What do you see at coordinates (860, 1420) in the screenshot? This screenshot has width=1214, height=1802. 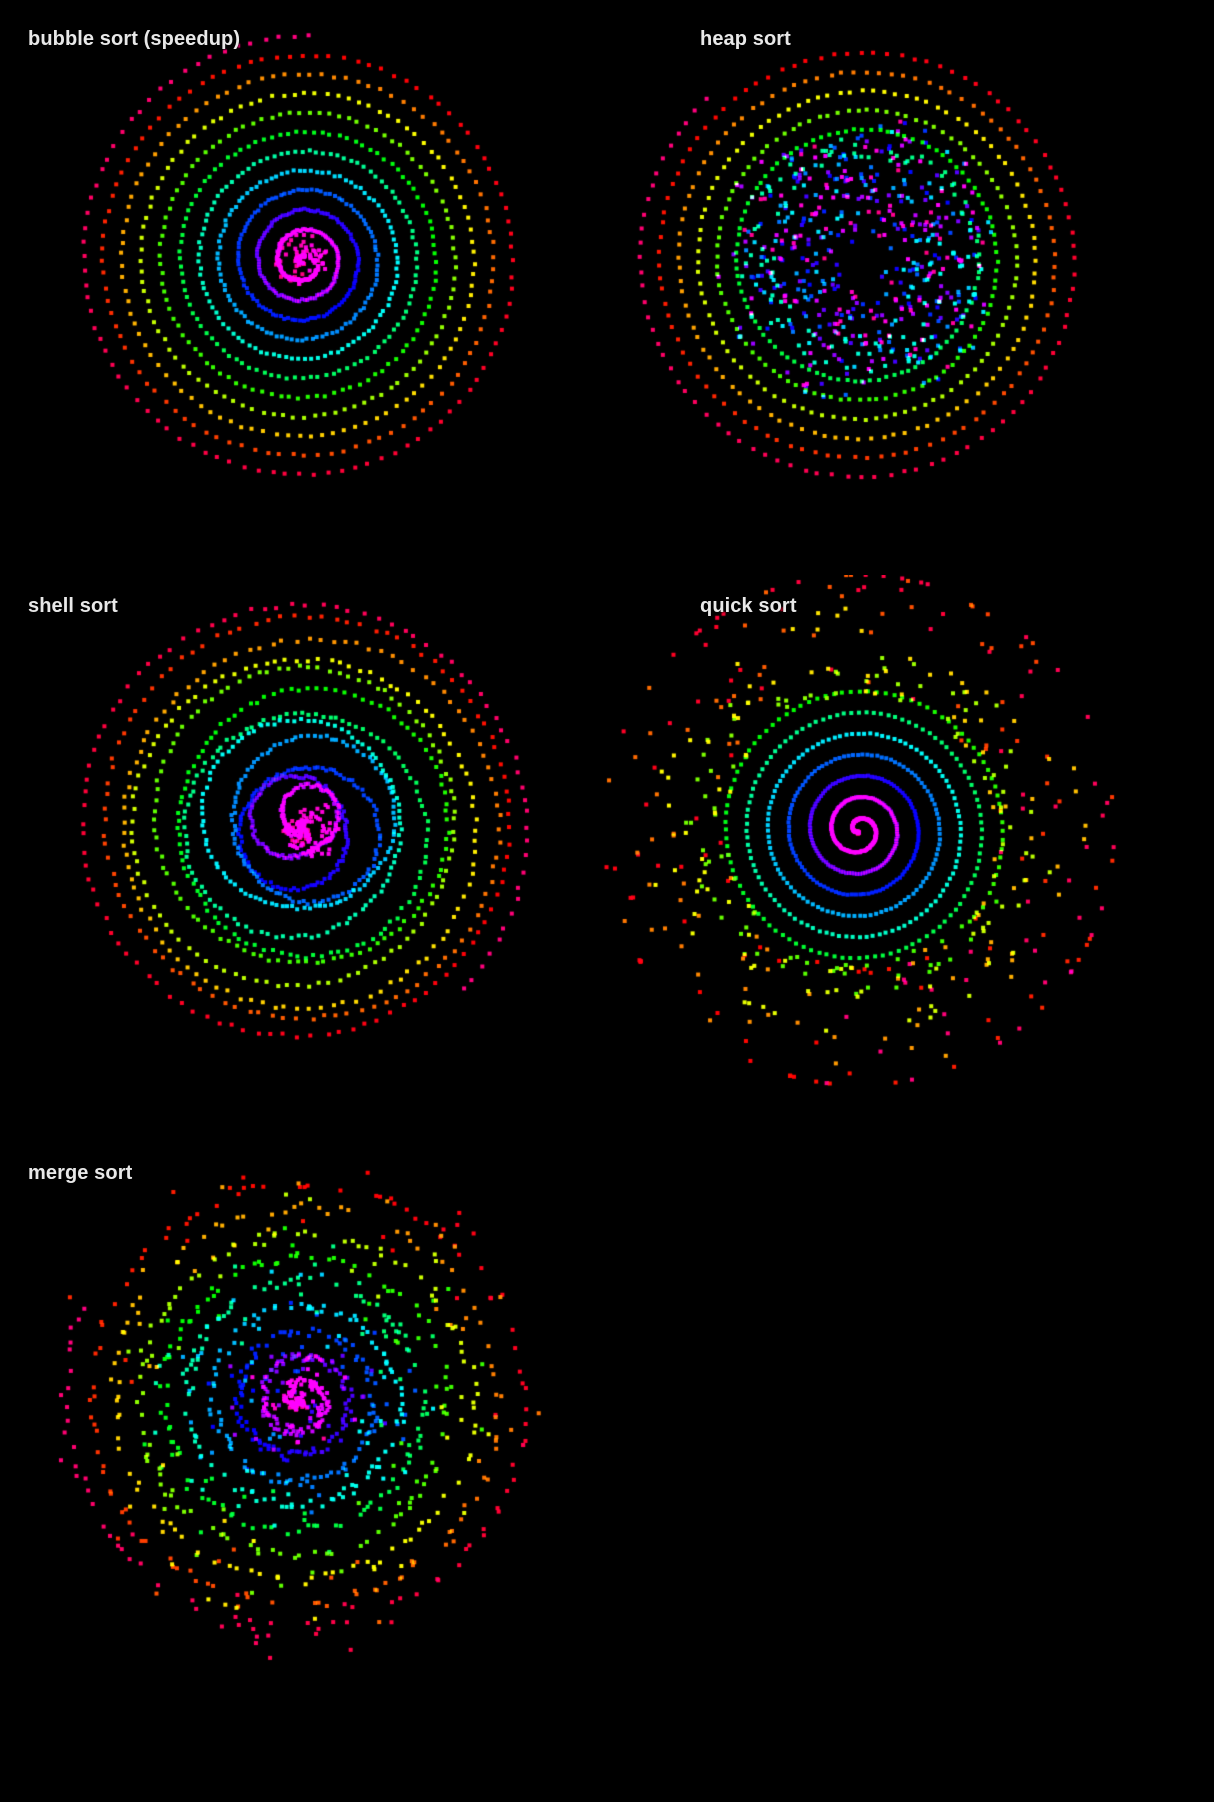 I see `empty-panel` at bounding box center [860, 1420].